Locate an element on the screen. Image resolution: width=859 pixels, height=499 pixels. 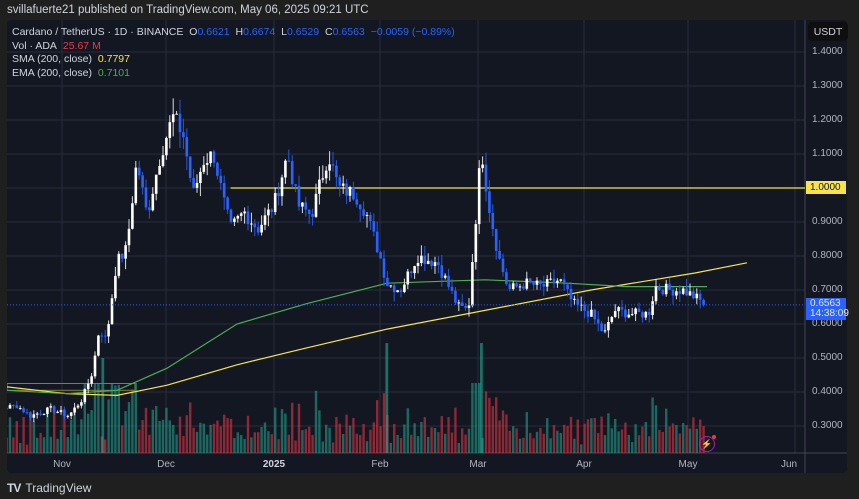
close-label: C is located at coordinates (329, 32).